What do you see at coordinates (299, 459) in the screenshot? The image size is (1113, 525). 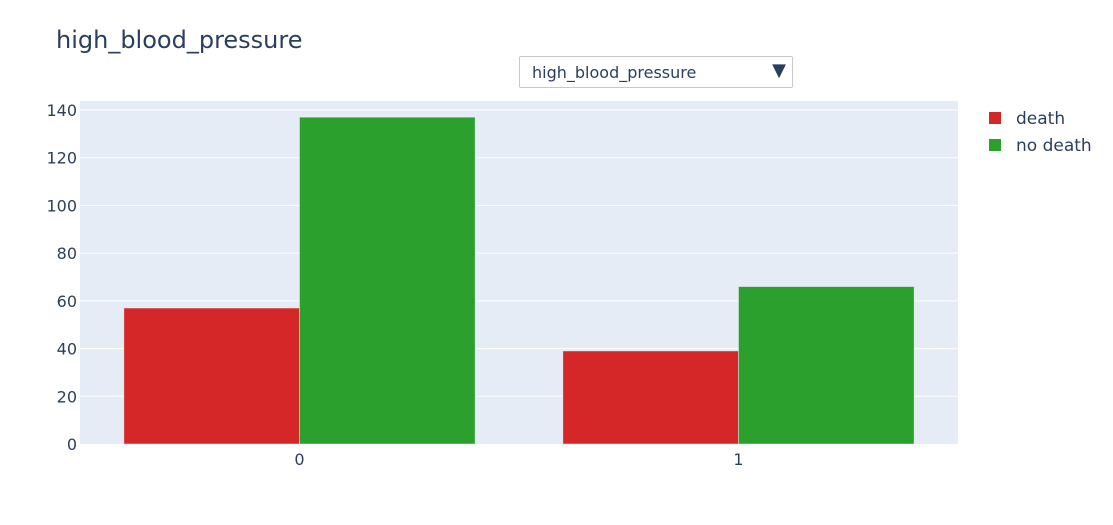 I see `x-tick-label: 0` at bounding box center [299, 459].